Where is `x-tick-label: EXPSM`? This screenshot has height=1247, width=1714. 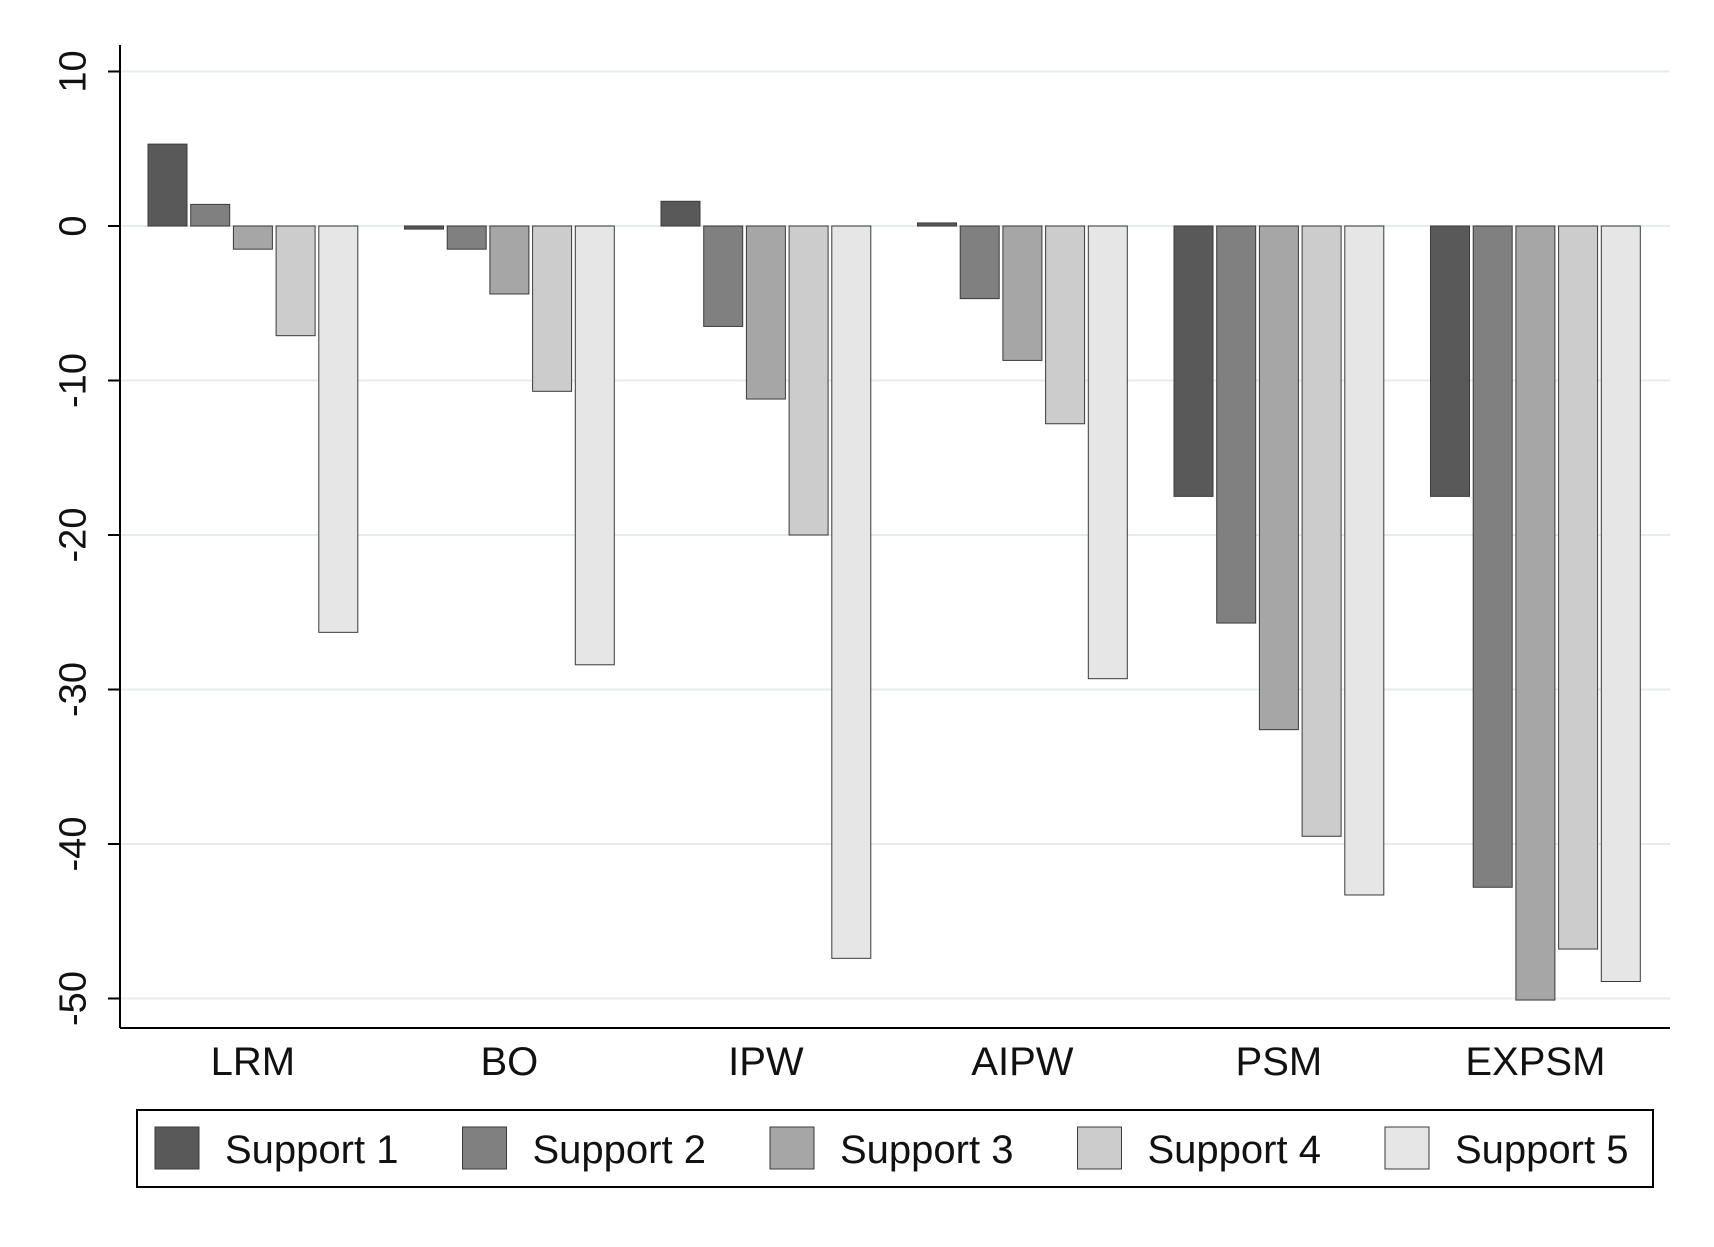 x-tick-label: EXPSM is located at coordinates (1535, 1062).